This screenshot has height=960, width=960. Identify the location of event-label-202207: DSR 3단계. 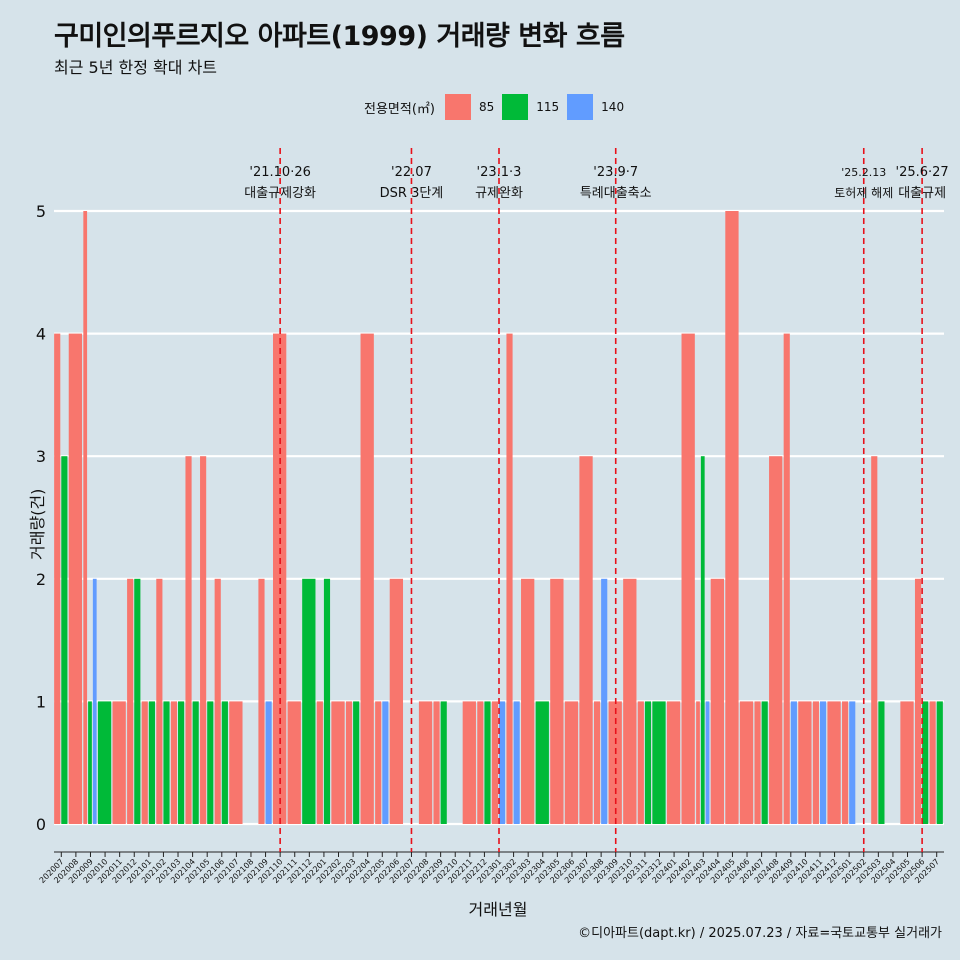
(412, 193).